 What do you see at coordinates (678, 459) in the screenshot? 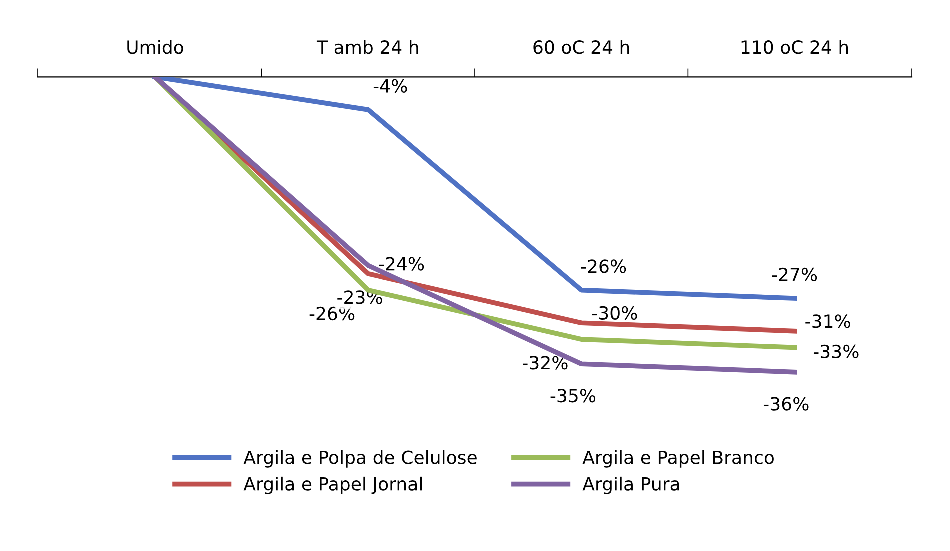
I see `legend-label: Argila e Papel Branco` at bounding box center [678, 459].